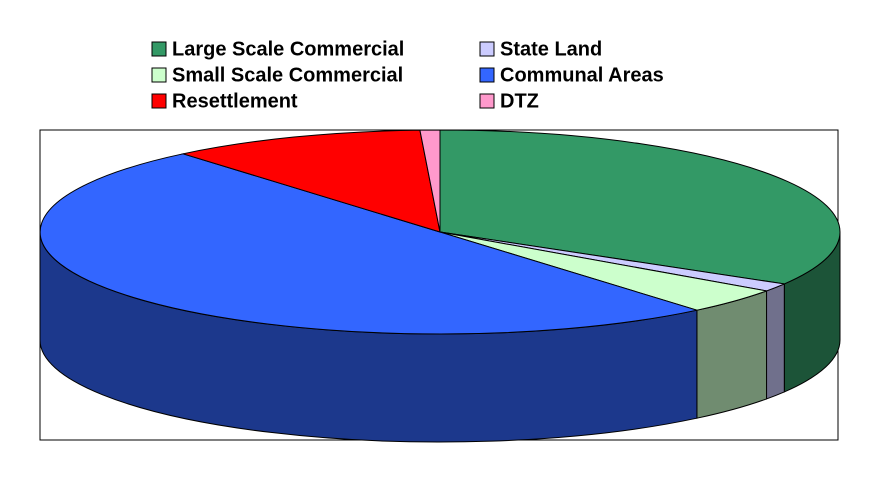  I want to click on legend-label: Large Scale Commercial, so click(288, 49).